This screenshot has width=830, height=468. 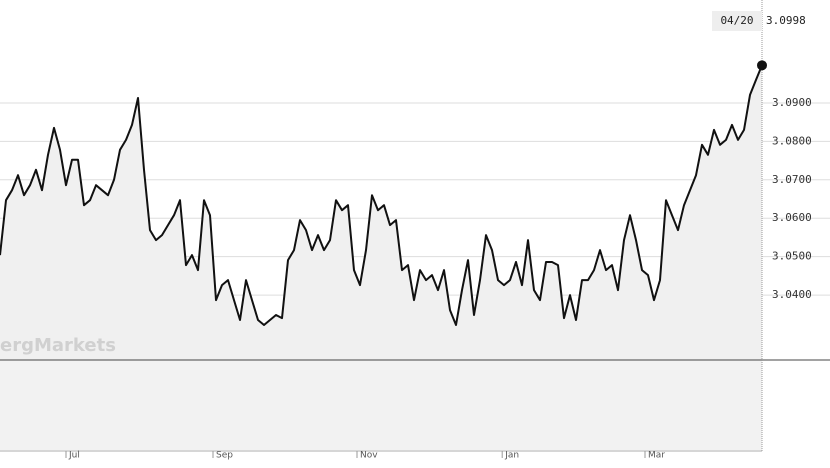 What do you see at coordinates (224, 456) in the screenshot?
I see `x-tick-label: Sep` at bounding box center [224, 456].